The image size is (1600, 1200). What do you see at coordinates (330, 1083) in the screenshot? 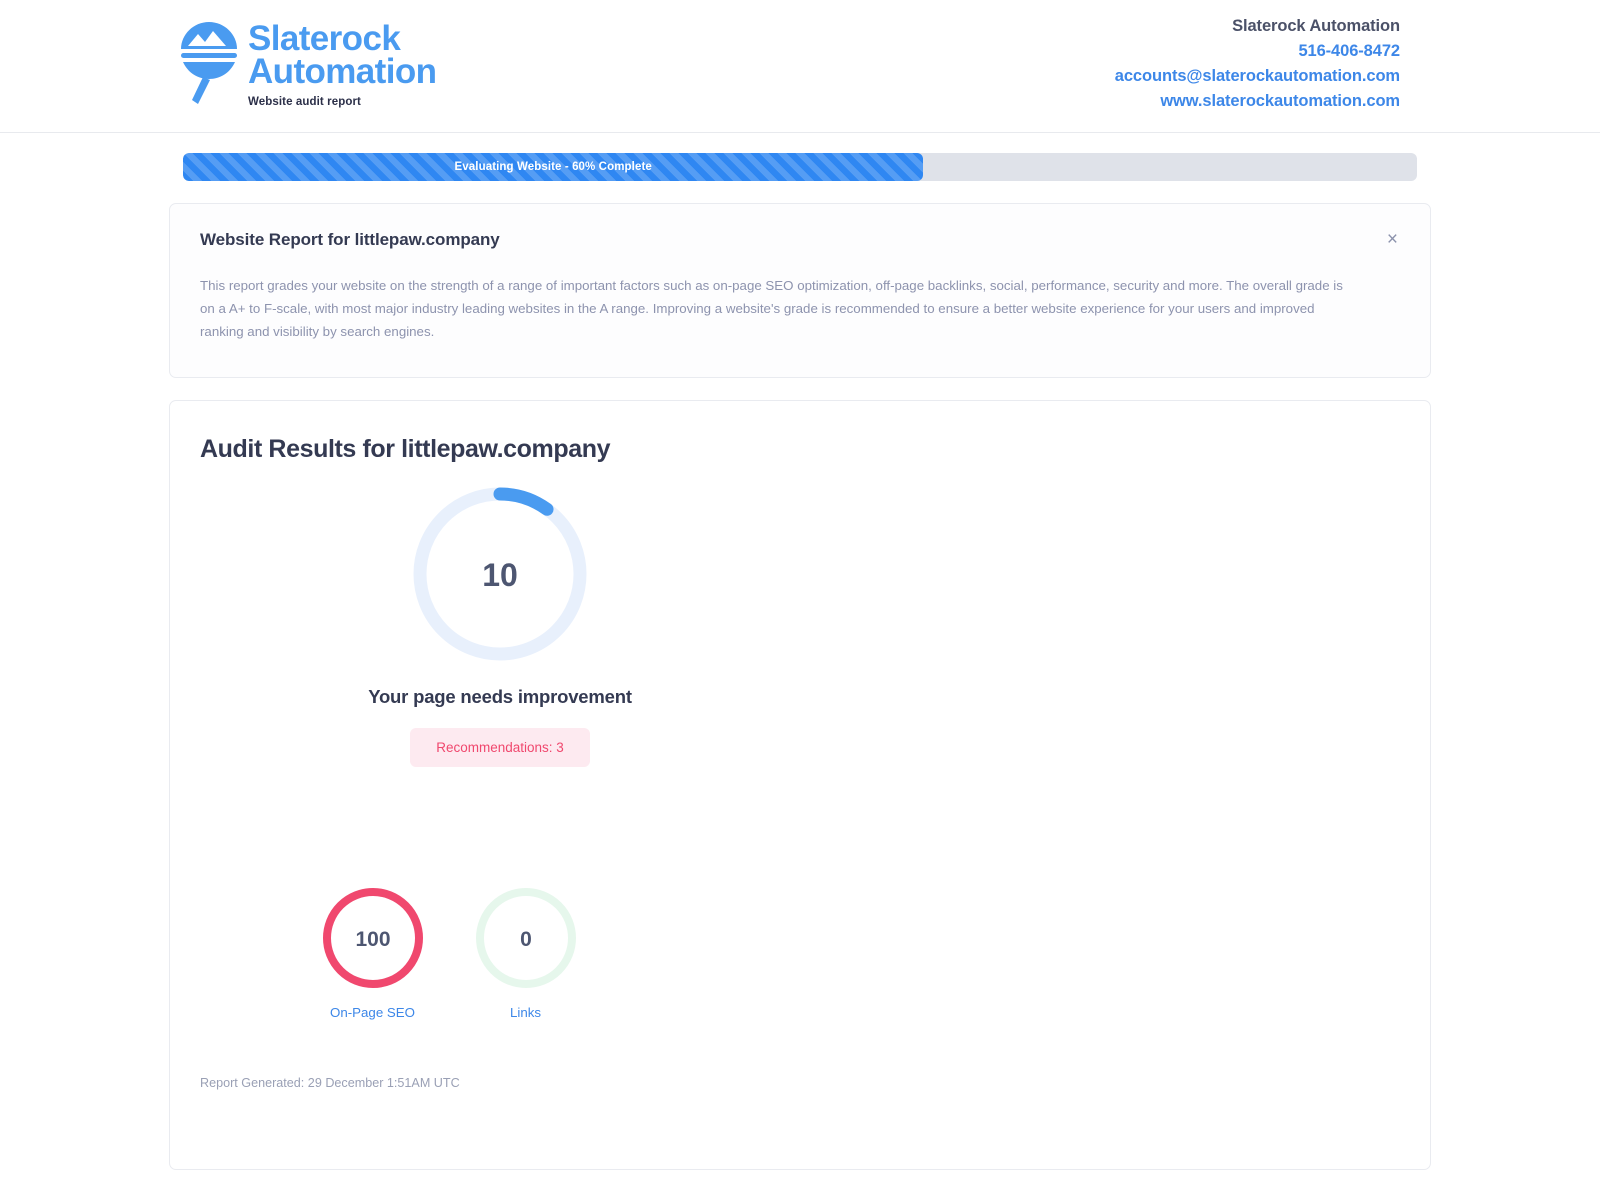
I see `report-generated-timestamp: Report Generated: 29 December 1:51AM UTC` at bounding box center [330, 1083].